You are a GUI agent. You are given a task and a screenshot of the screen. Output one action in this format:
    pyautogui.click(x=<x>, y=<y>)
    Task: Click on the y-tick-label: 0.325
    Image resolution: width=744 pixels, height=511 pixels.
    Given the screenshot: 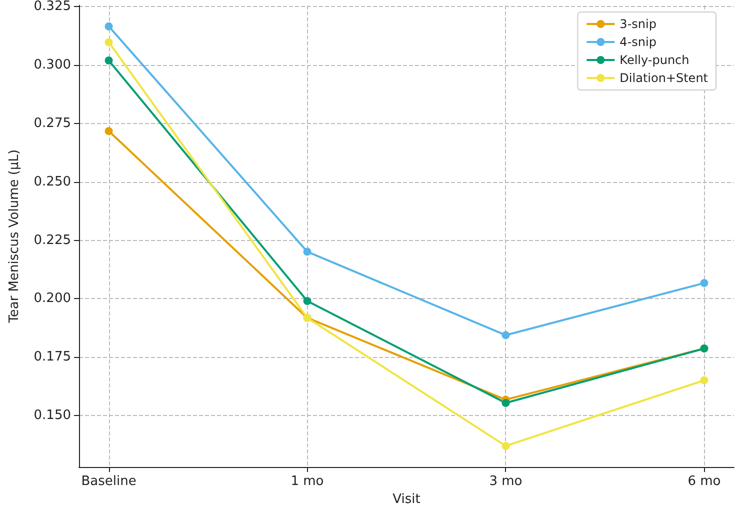 What is the action you would take?
    pyautogui.click(x=52, y=7)
    